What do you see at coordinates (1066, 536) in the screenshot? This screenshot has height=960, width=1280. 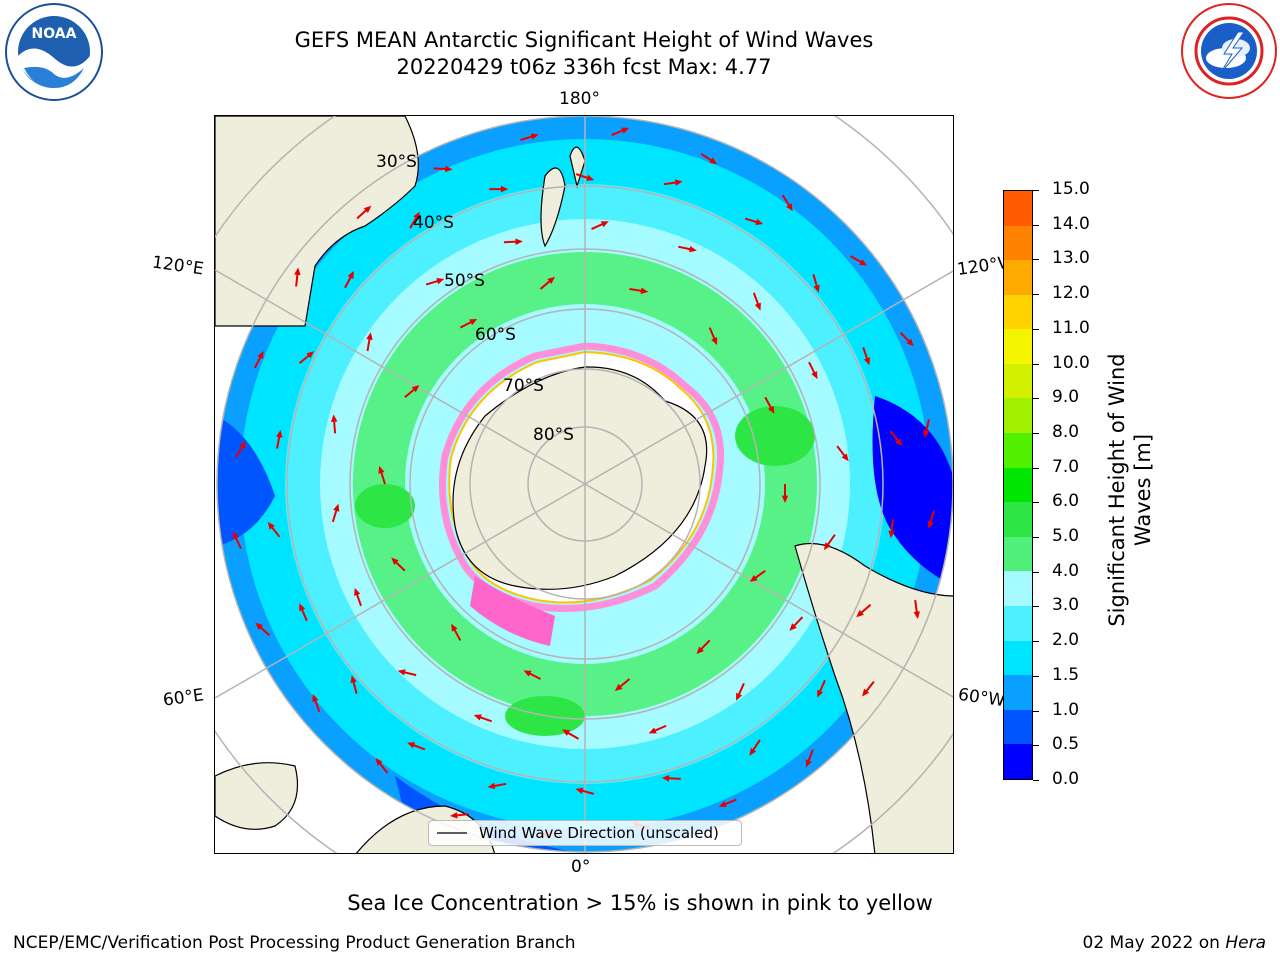 I see `colorbar-tick-label: 5.0` at bounding box center [1066, 536].